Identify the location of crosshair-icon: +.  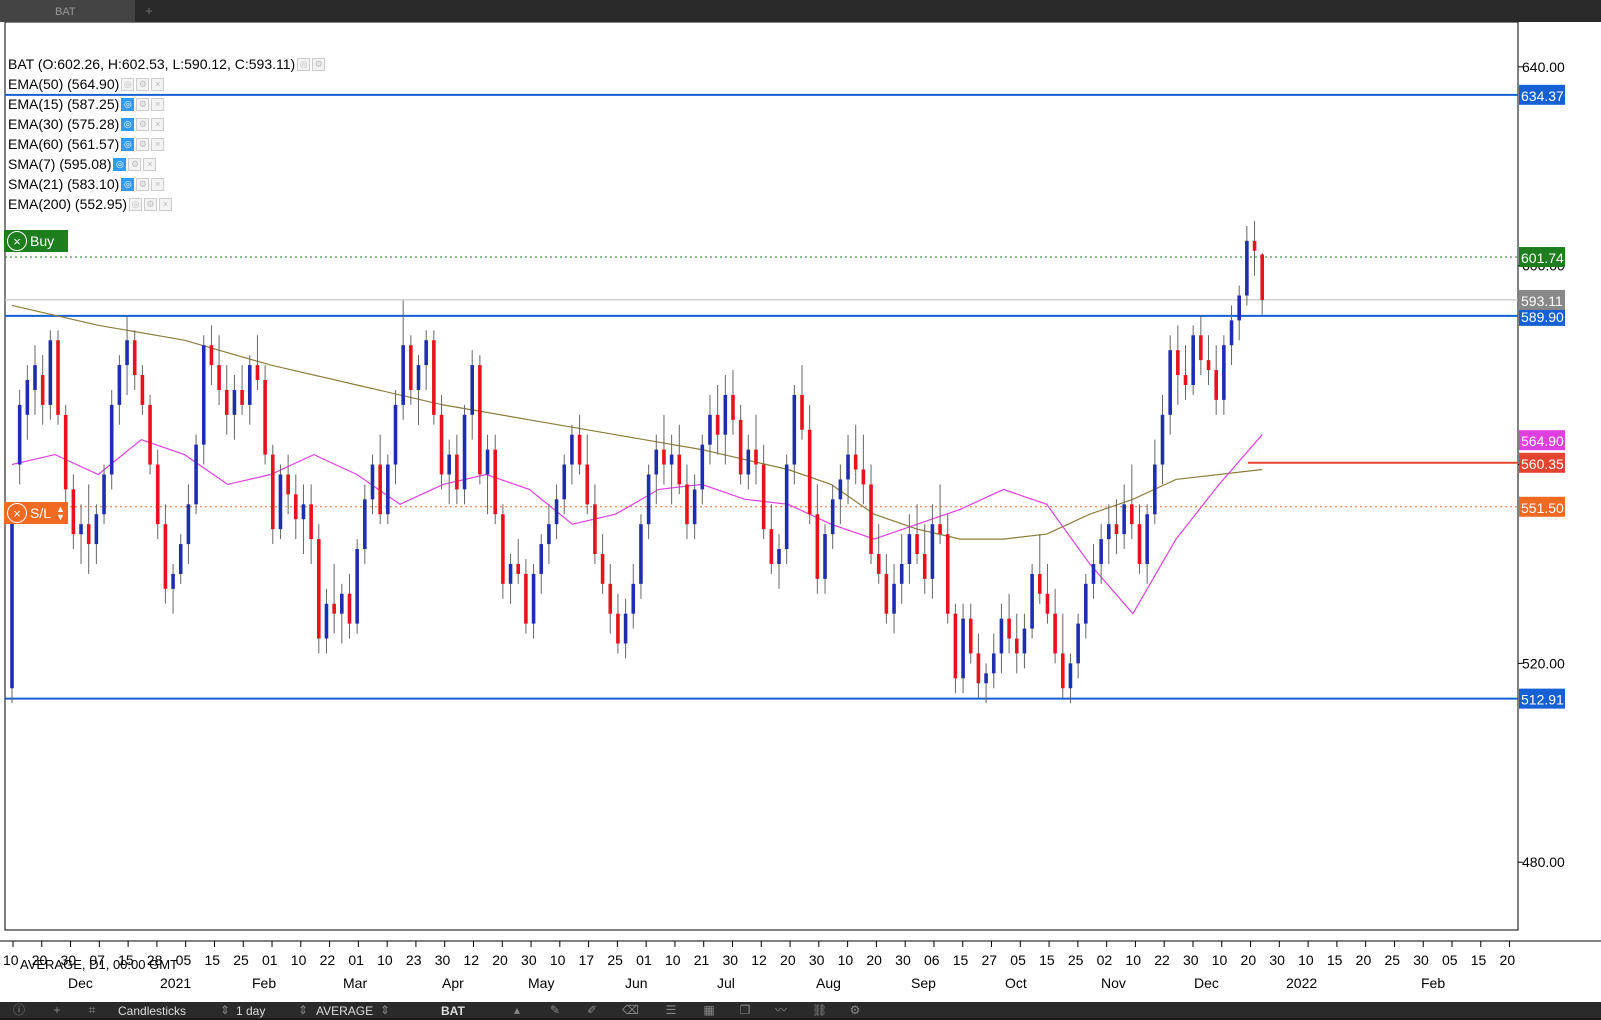
(57, 1010).